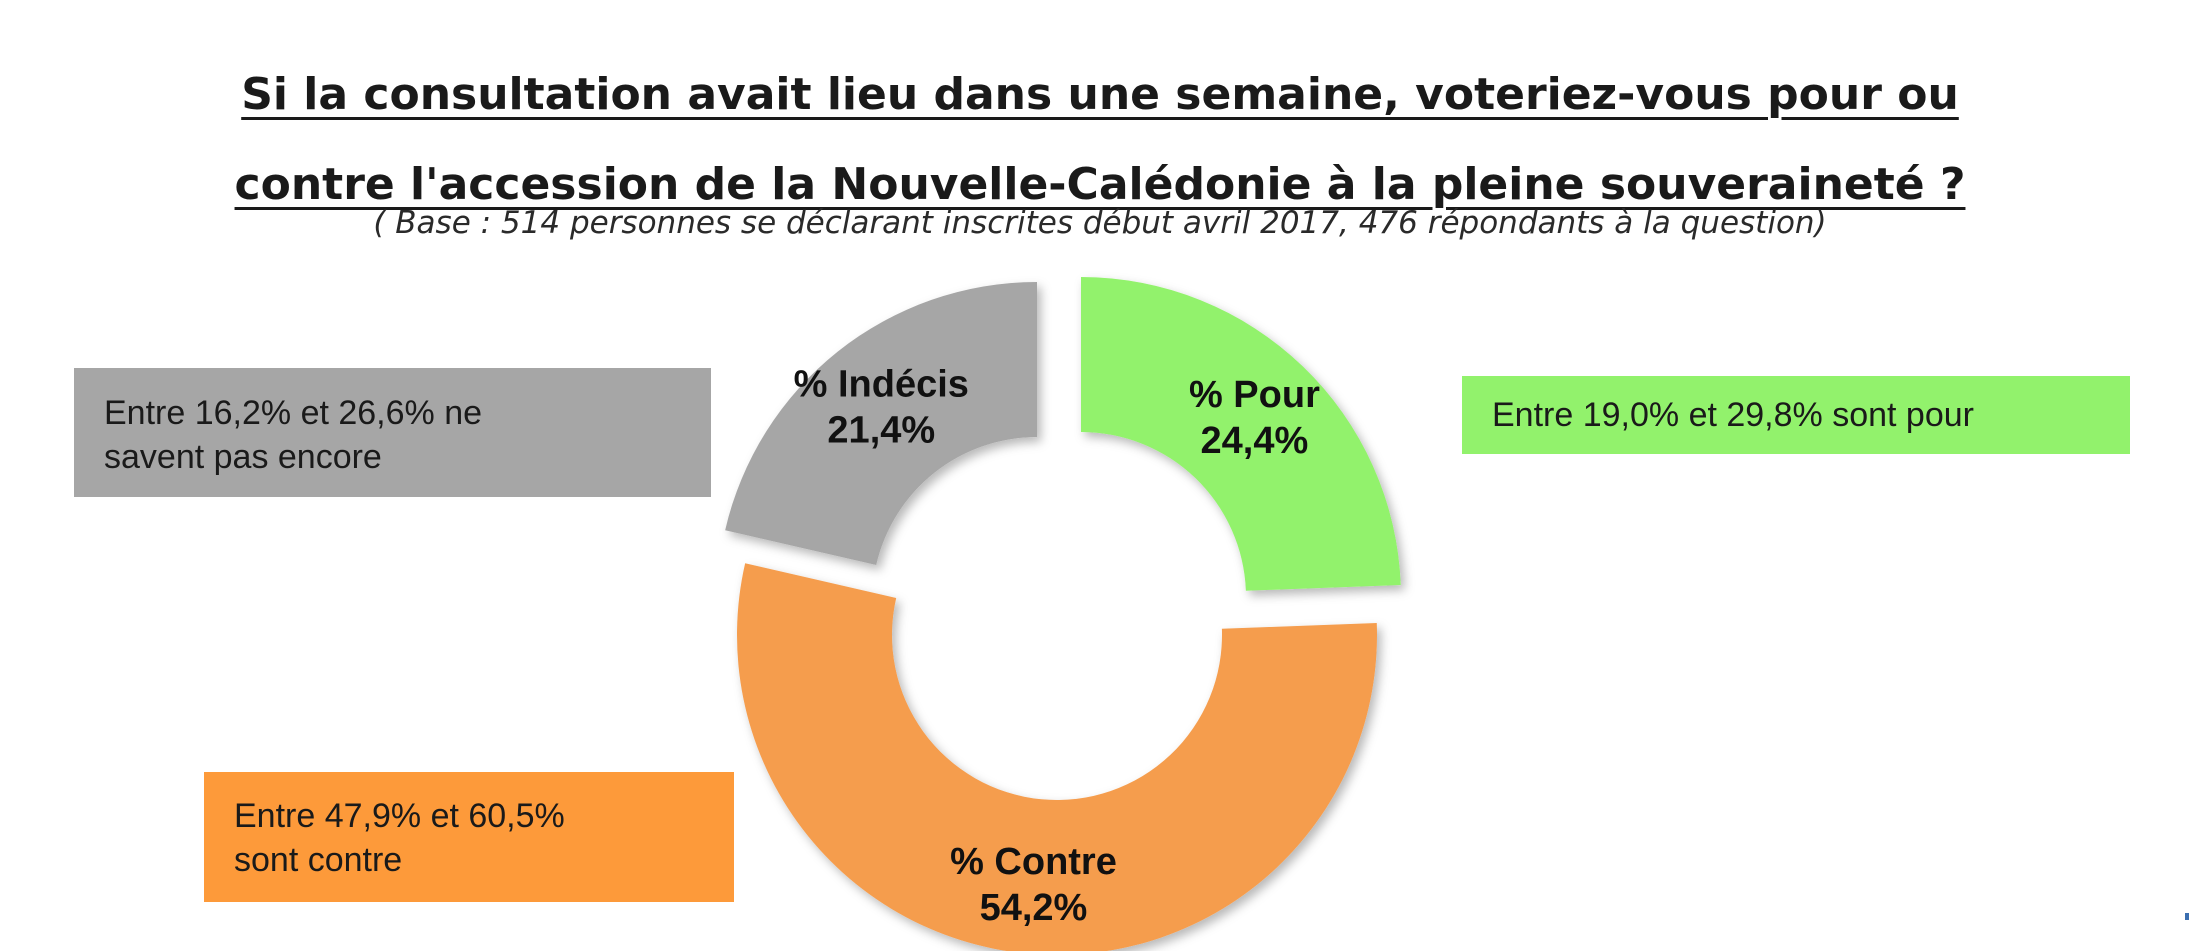 This screenshot has height=951, width=2200. What do you see at coordinates (293, 413) in the screenshot?
I see `annotation-indecis-line-1: Entre 16,2% et 26,6% ne` at bounding box center [293, 413].